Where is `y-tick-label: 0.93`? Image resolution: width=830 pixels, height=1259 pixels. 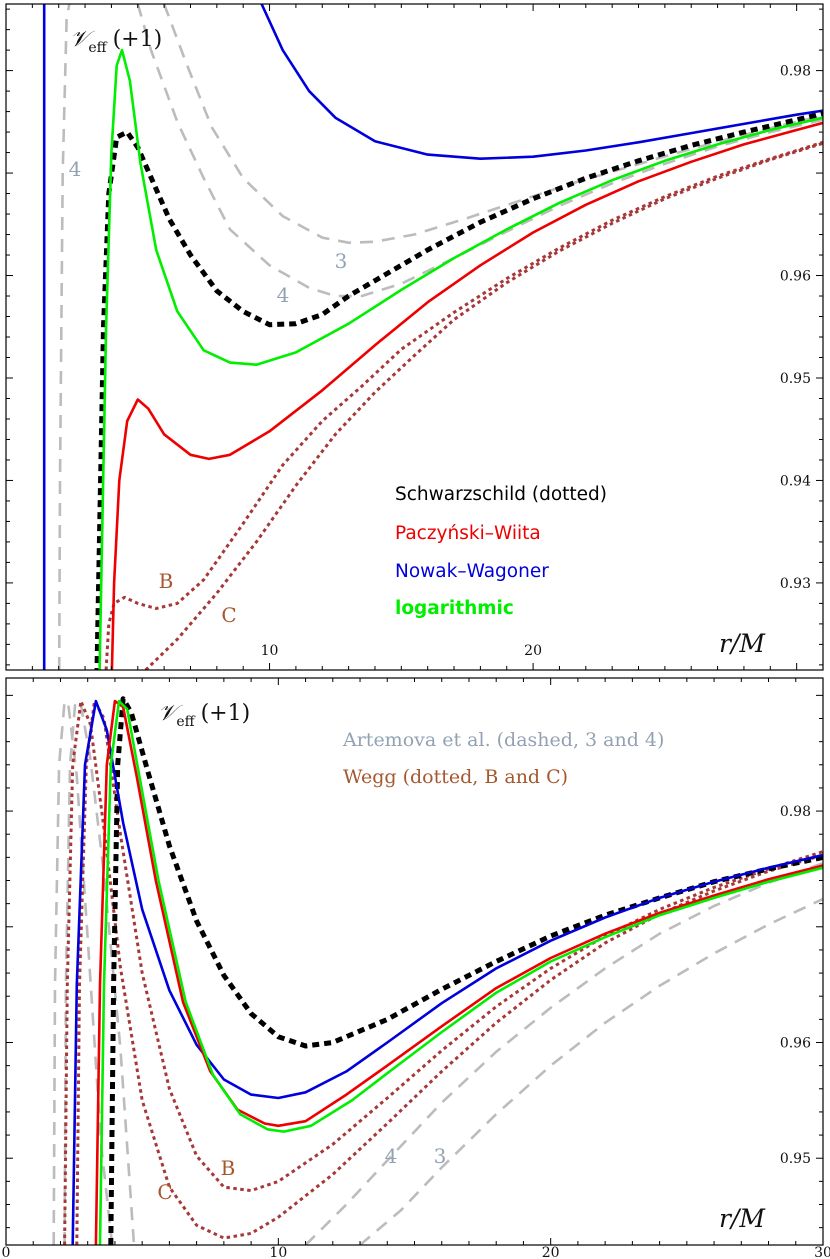
y-tick-label: 0.93 is located at coordinates (795, 584).